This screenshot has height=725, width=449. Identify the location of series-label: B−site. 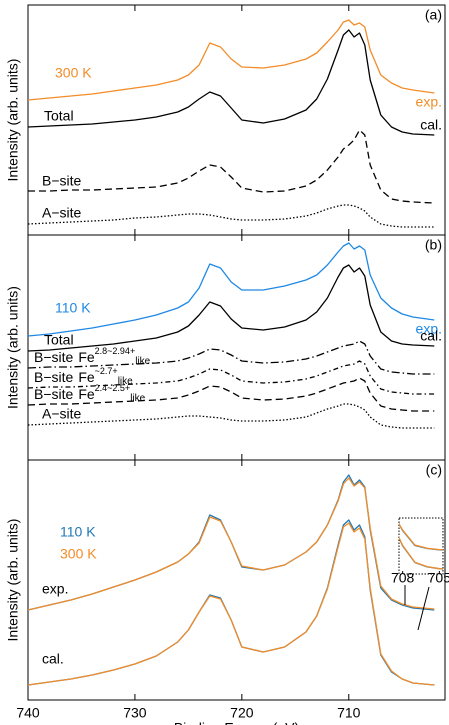
(62, 181).